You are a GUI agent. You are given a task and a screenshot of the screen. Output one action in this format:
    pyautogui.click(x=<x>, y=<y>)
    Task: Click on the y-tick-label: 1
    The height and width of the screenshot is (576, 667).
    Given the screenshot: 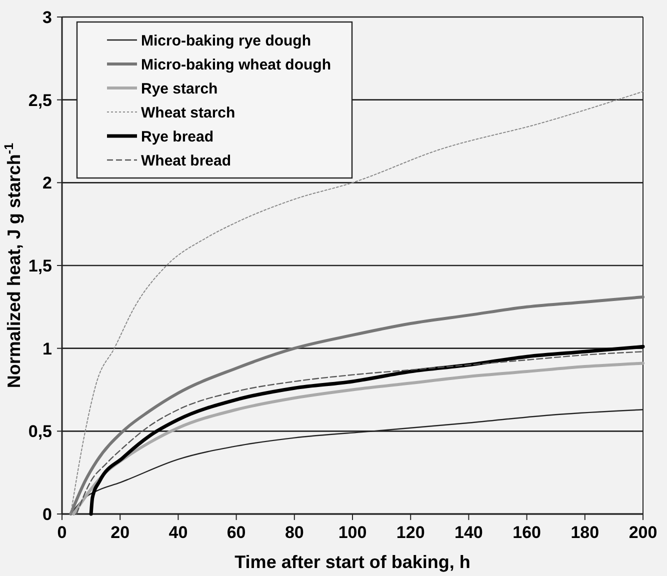 What is the action you would take?
    pyautogui.click(x=47, y=348)
    